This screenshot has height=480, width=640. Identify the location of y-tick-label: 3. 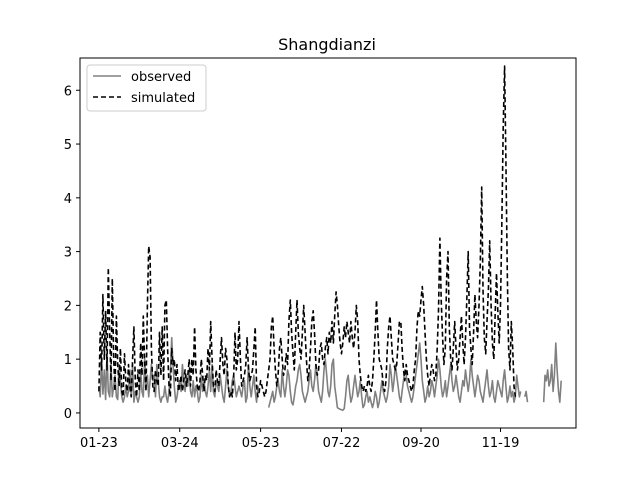
(68, 253).